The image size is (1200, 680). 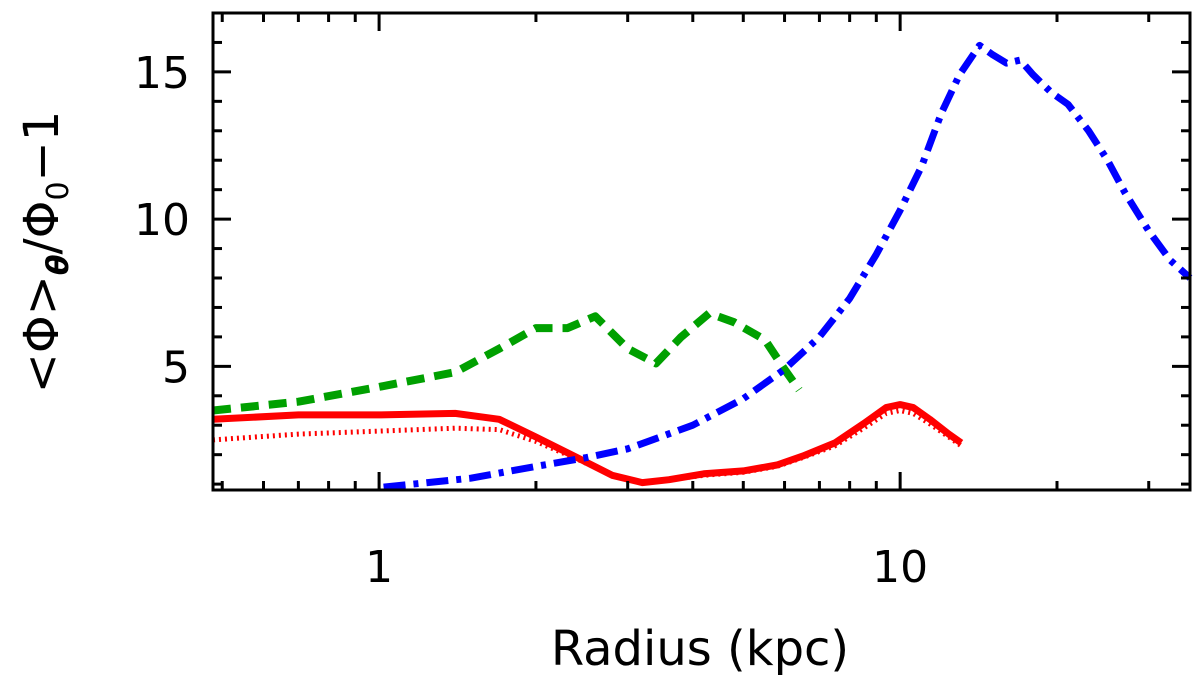 I want to click on y-axis-title-sub1: θ, so click(x=58, y=264).